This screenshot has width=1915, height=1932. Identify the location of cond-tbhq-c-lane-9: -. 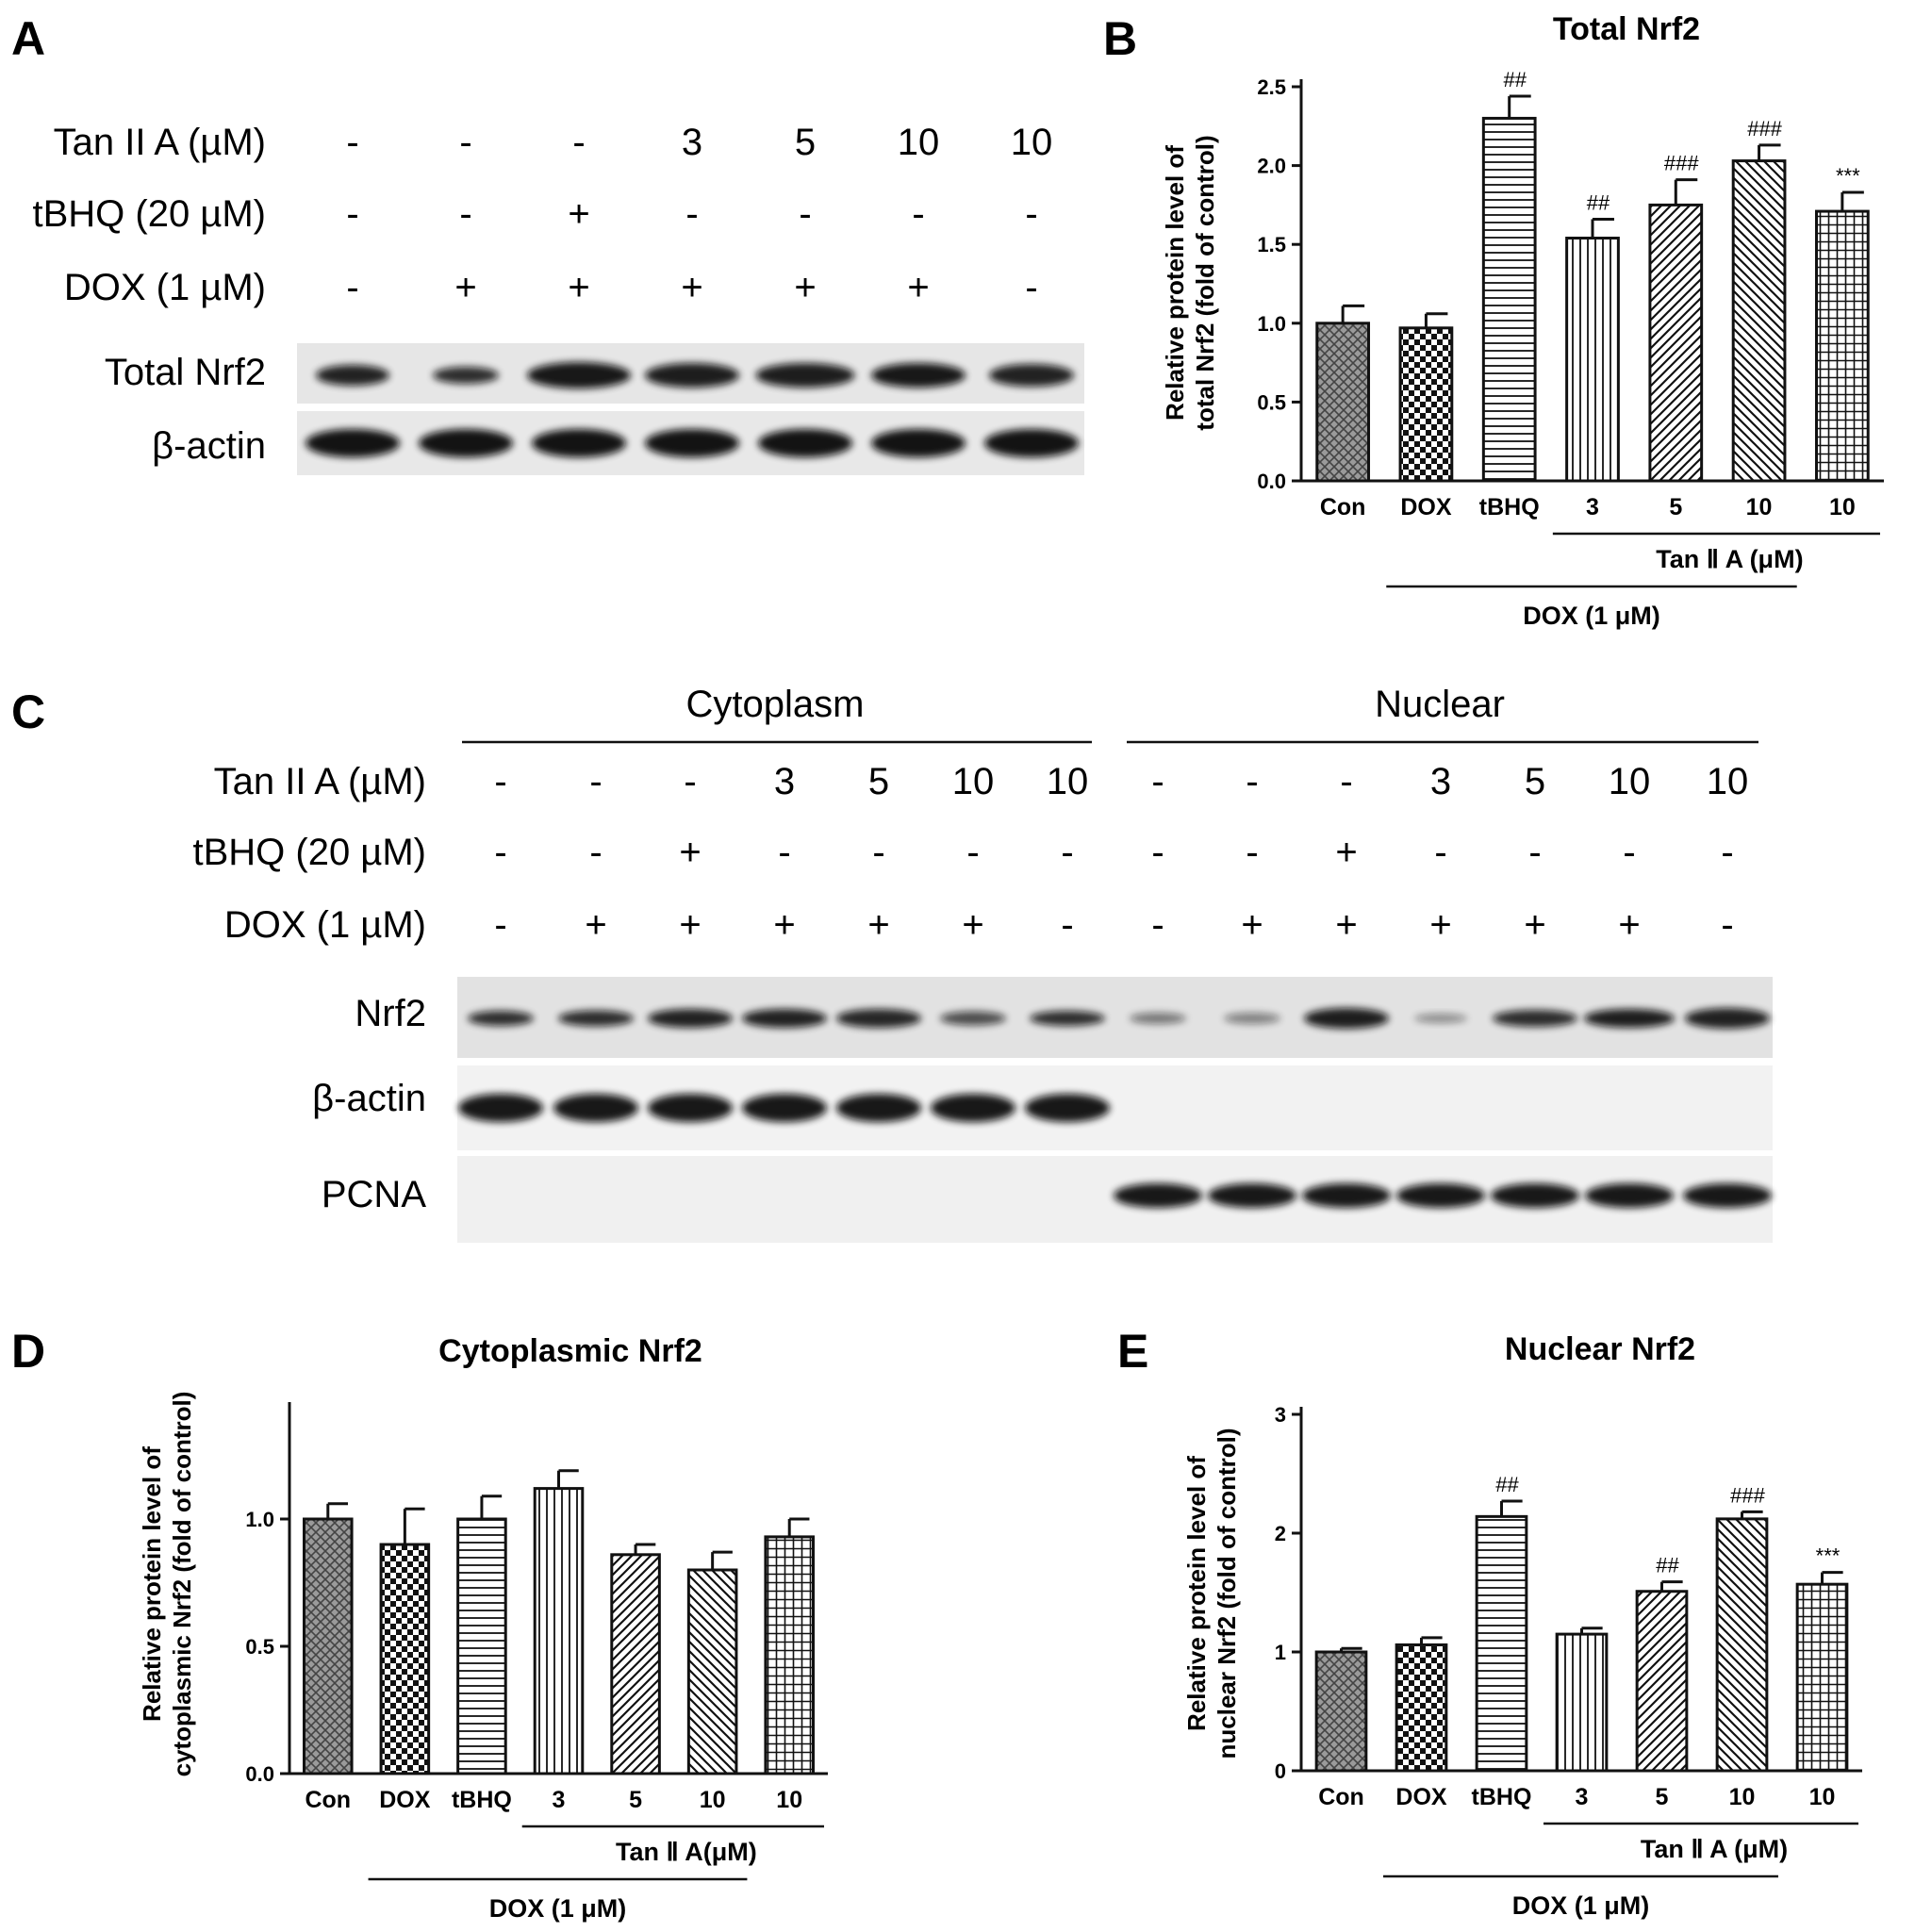
(1252, 852).